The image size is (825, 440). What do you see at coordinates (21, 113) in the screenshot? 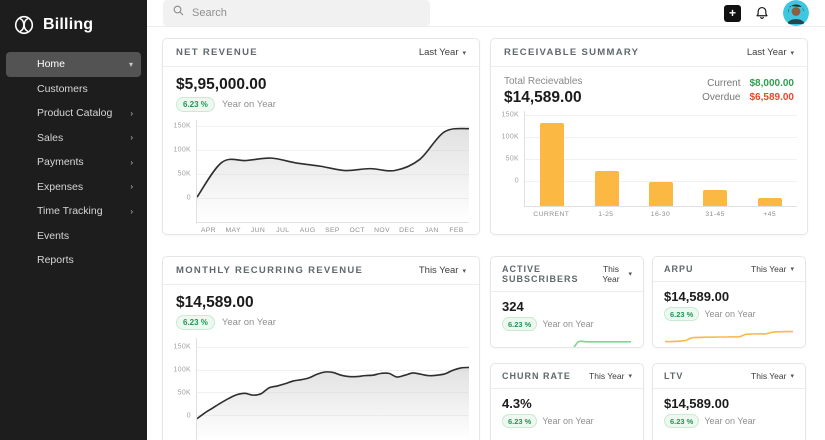
I see `product-catalog-icon` at bounding box center [21, 113].